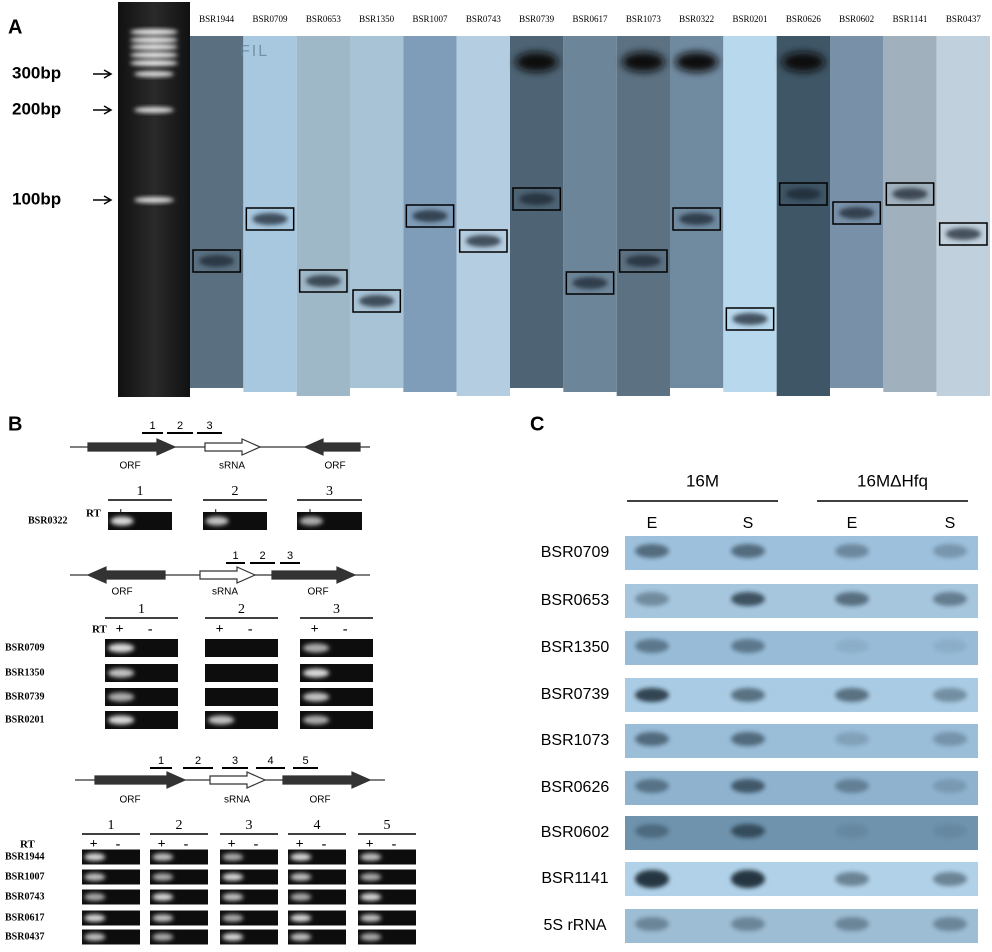  I want to click on column-label: 1, so click(141, 609).